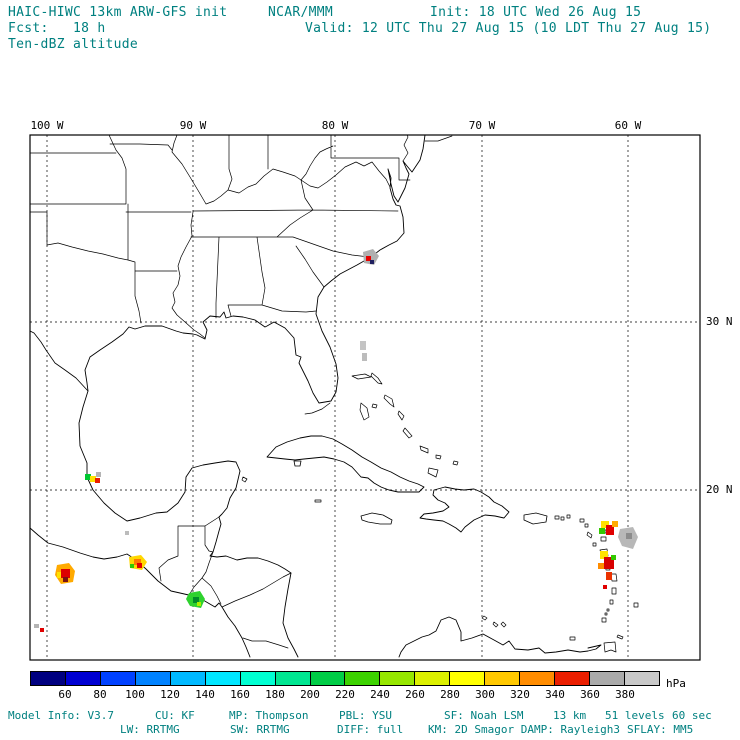  Describe the element at coordinates (140, 592) in the screenshot. I see `coastline-pacific` at that location.